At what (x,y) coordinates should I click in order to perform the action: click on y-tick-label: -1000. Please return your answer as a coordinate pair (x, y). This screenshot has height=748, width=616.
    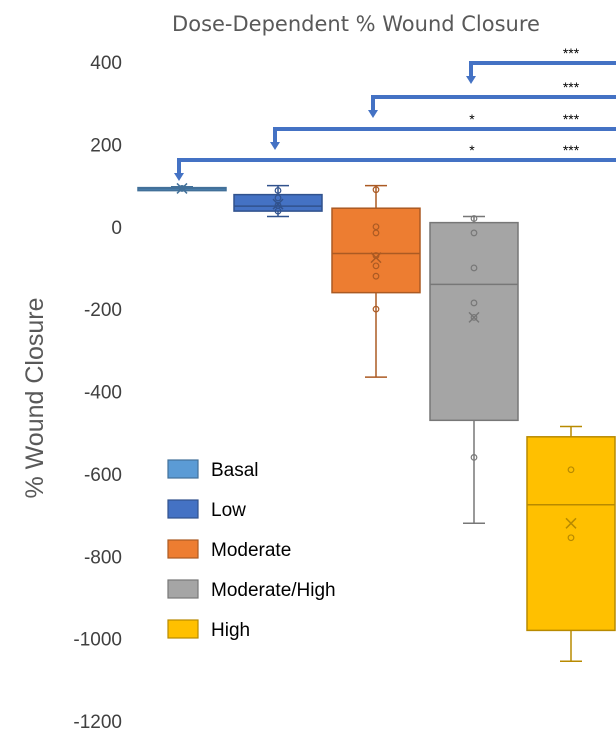
    Looking at the image, I should click on (97, 640).